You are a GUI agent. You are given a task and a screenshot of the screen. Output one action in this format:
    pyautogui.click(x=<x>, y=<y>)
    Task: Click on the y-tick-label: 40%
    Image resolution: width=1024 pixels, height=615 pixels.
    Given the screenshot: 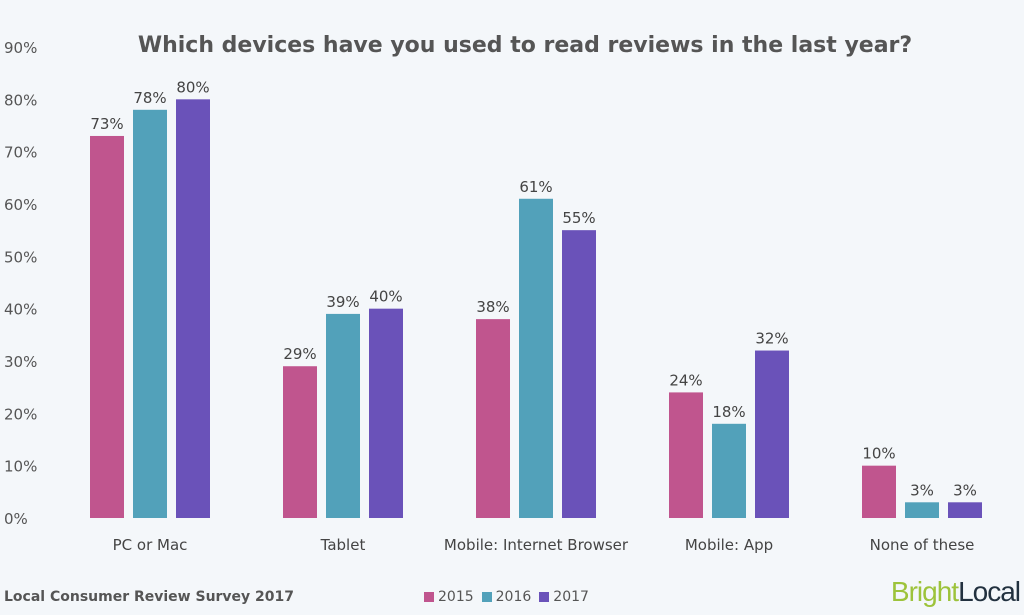 What is the action you would take?
    pyautogui.click(x=20, y=310)
    